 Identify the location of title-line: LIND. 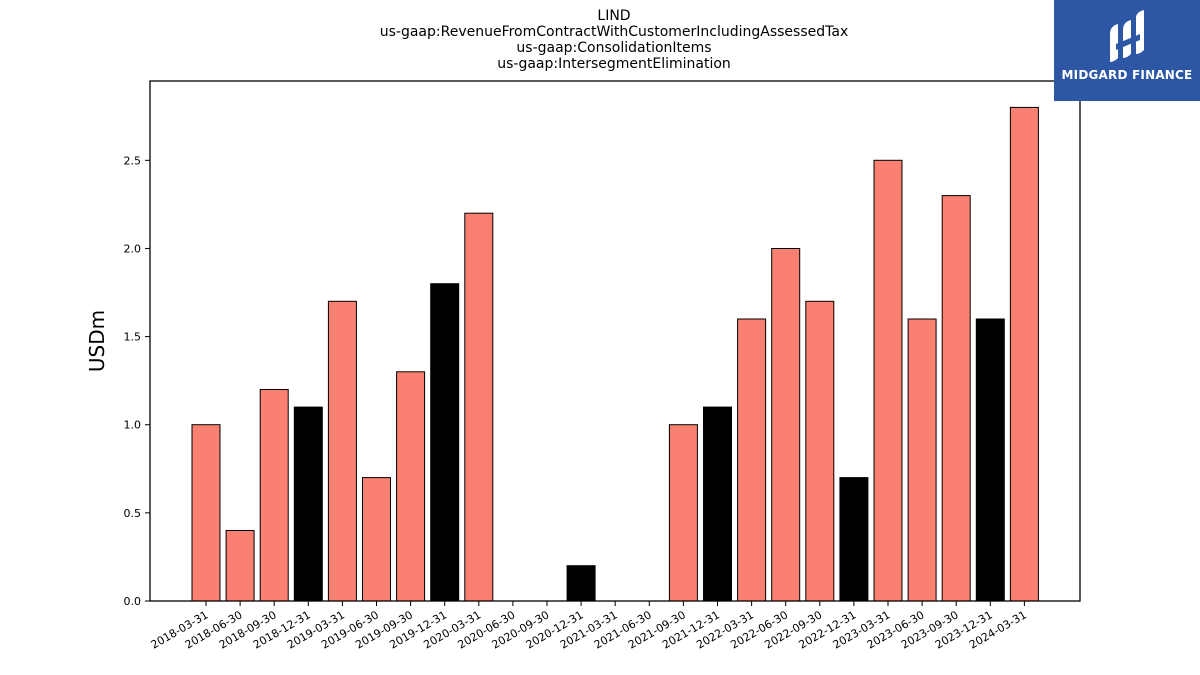
(613, 16).